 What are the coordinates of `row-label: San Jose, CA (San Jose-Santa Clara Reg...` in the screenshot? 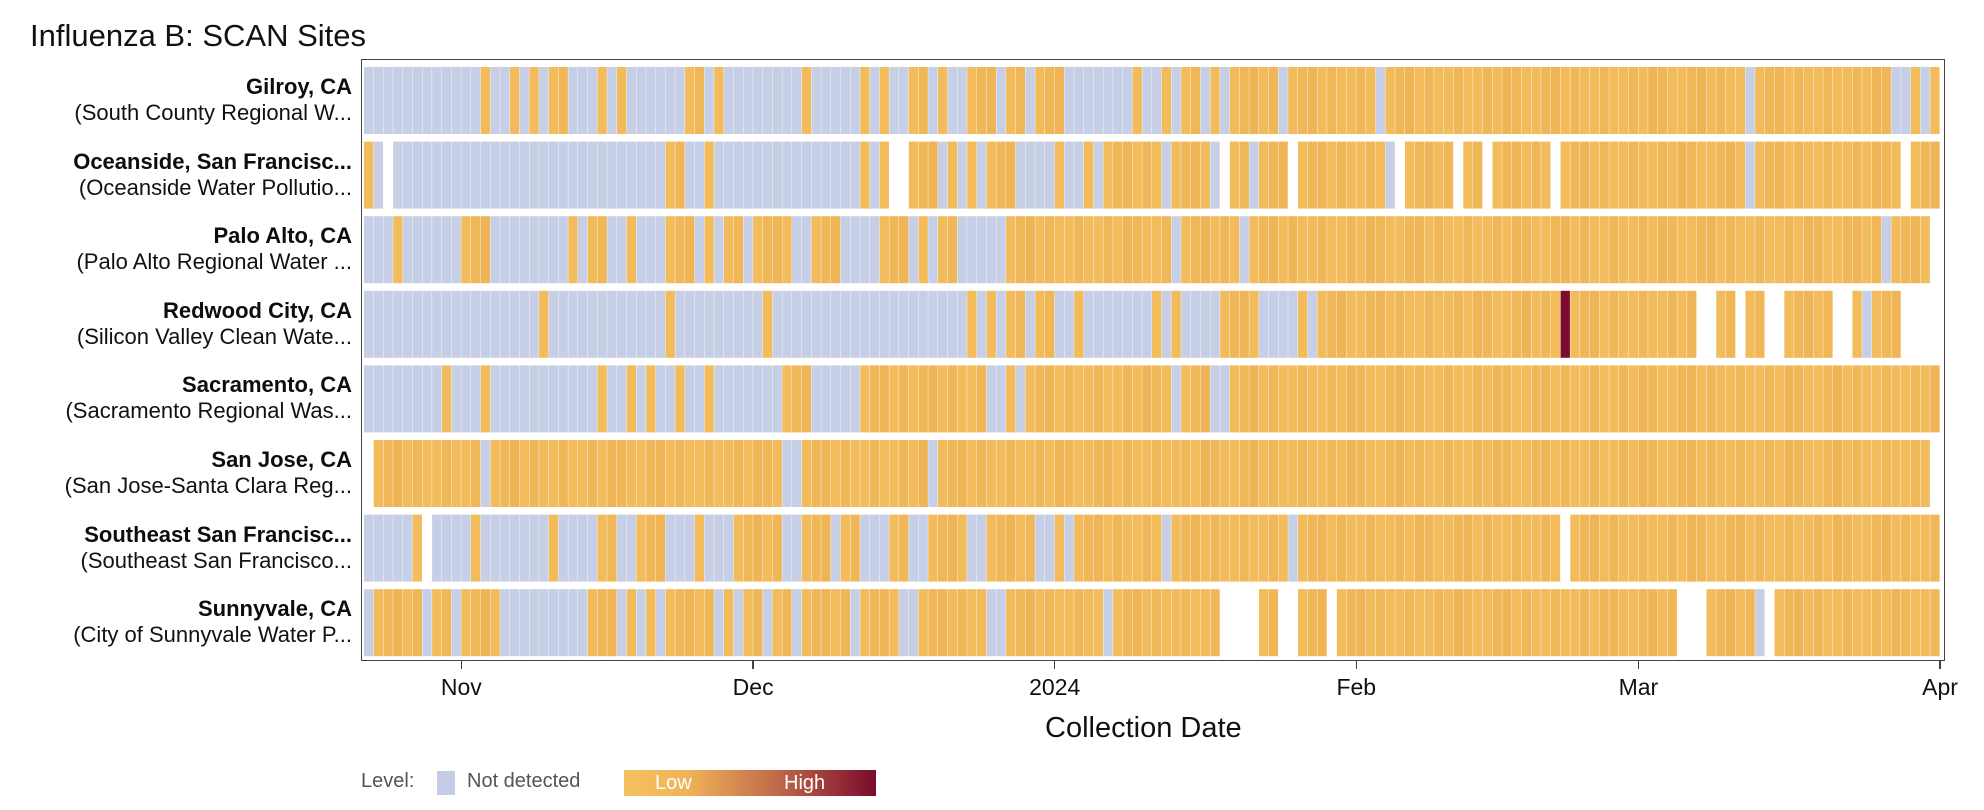 It's located at (176, 473).